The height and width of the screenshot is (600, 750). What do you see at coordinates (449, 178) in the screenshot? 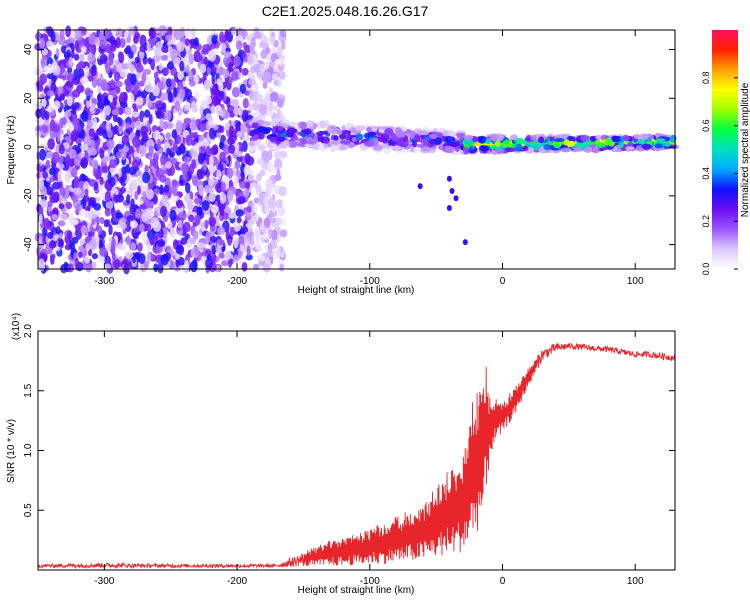
I see `spectrogram-tail-point` at bounding box center [449, 178].